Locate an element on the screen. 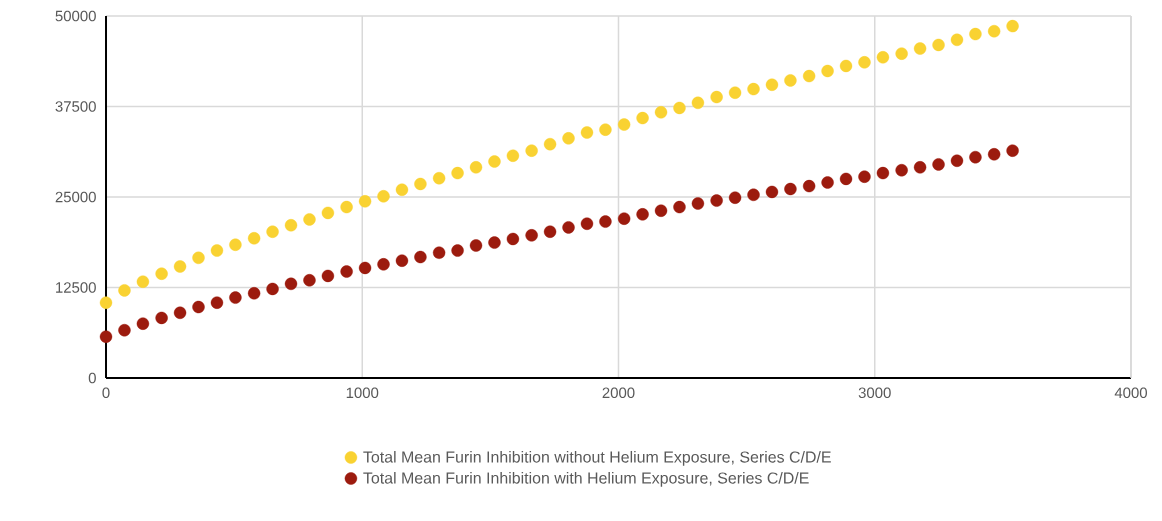 The image size is (1162, 521). y-tick-label: 0 is located at coordinates (92, 378).